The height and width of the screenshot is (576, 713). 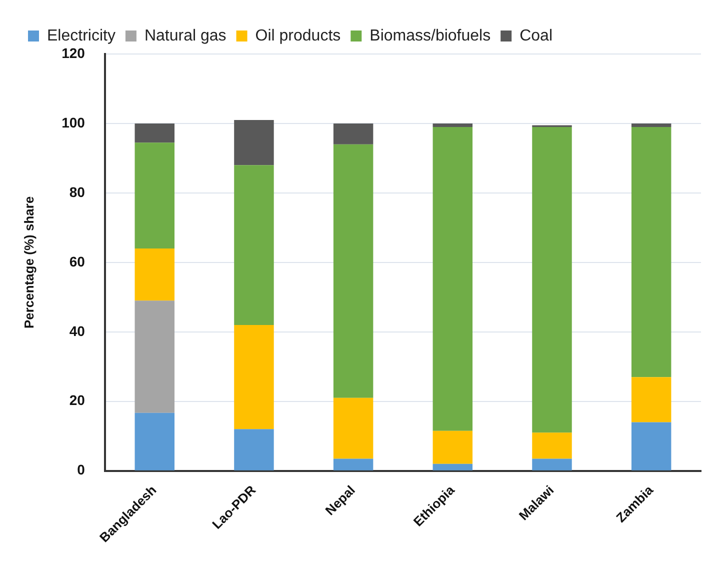 I want to click on y-tick-label: 100, so click(x=74, y=122).